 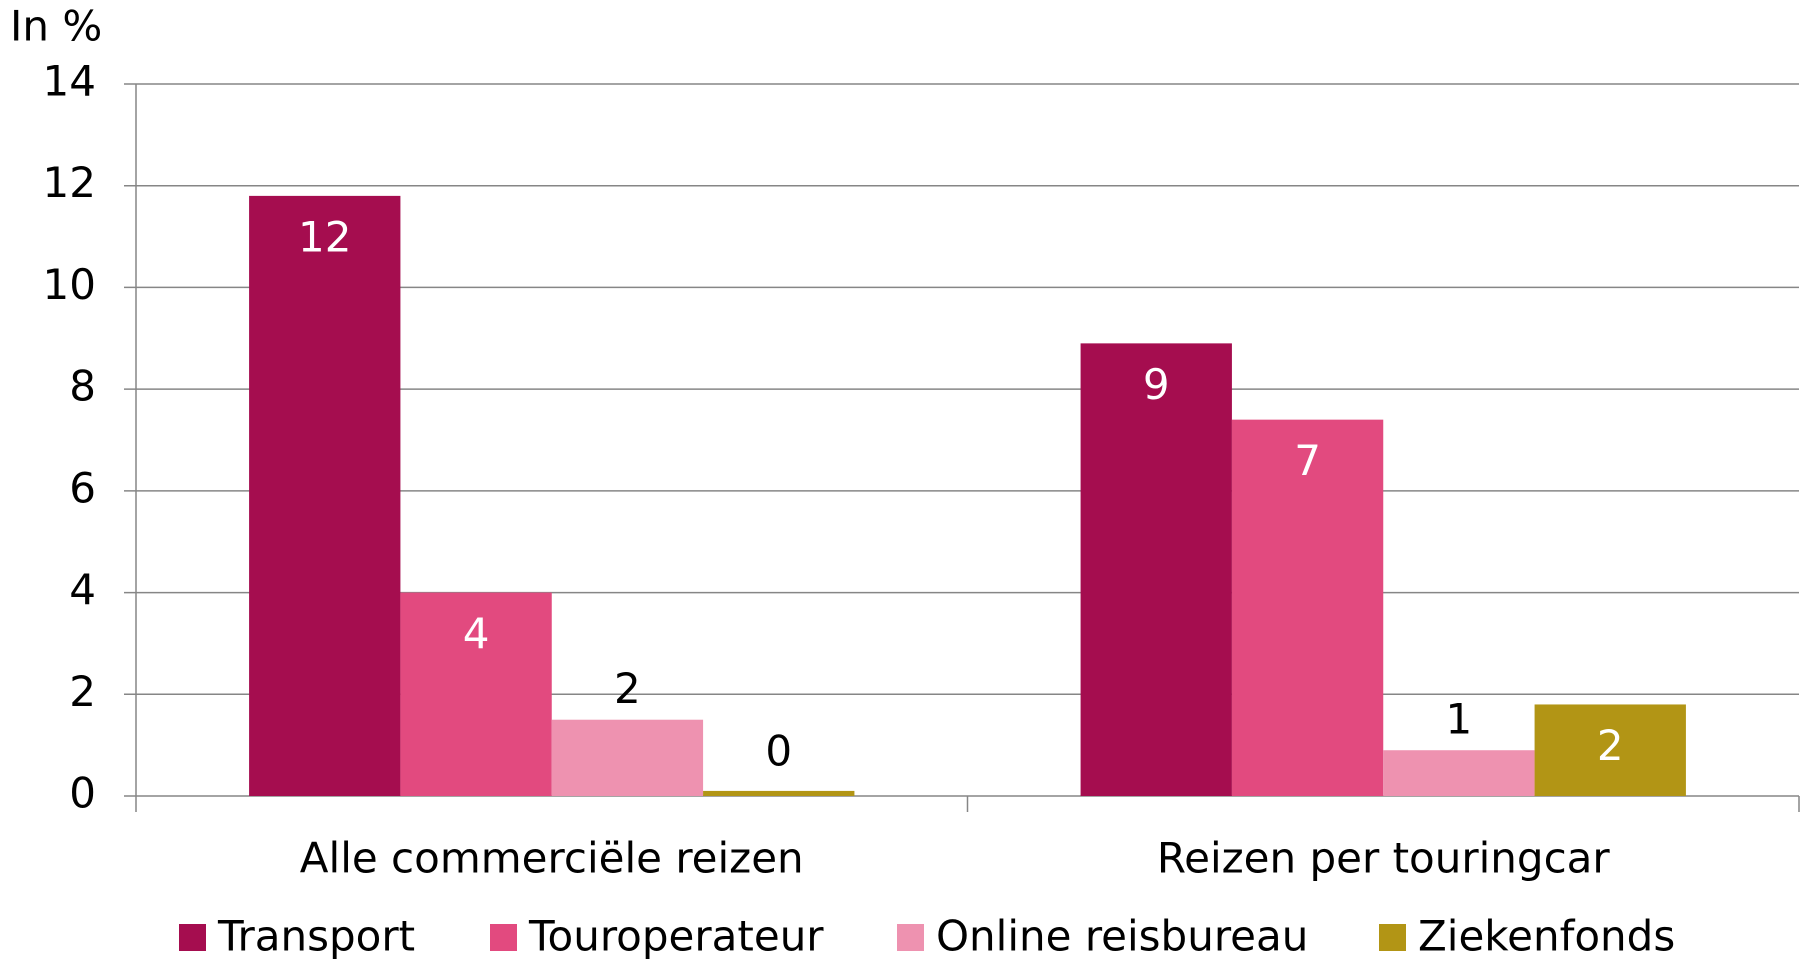 What do you see at coordinates (676, 936) in the screenshot?
I see `legend-label: Touroperateur` at bounding box center [676, 936].